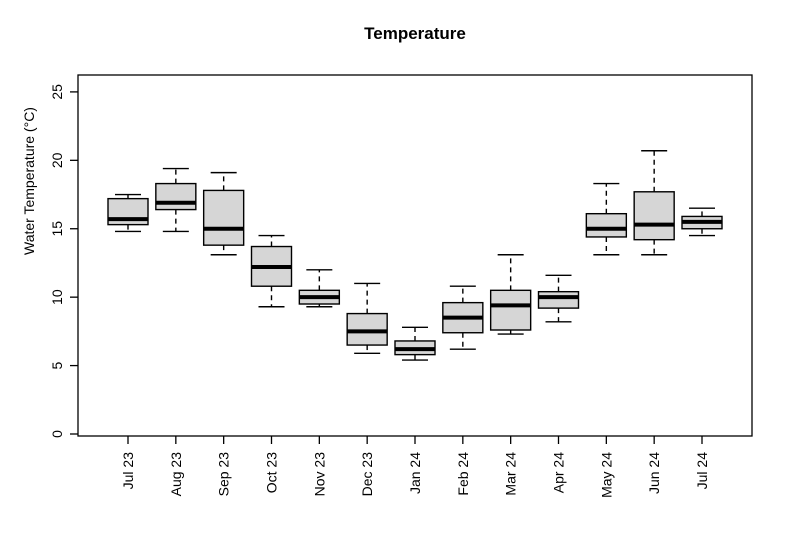 The width and height of the screenshot is (792, 544). What do you see at coordinates (57, 229) in the screenshot?
I see `y-tick-label: 15` at bounding box center [57, 229].